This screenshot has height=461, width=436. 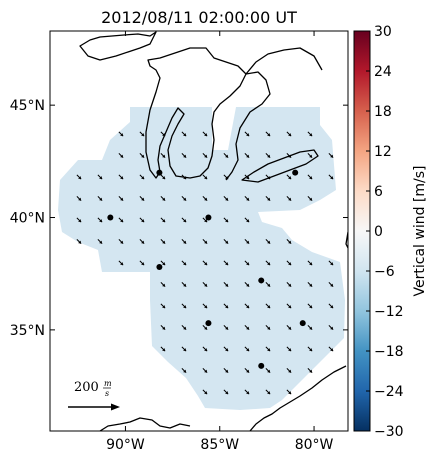 I want to click on ontario-shore-outline, so click(x=284, y=61).